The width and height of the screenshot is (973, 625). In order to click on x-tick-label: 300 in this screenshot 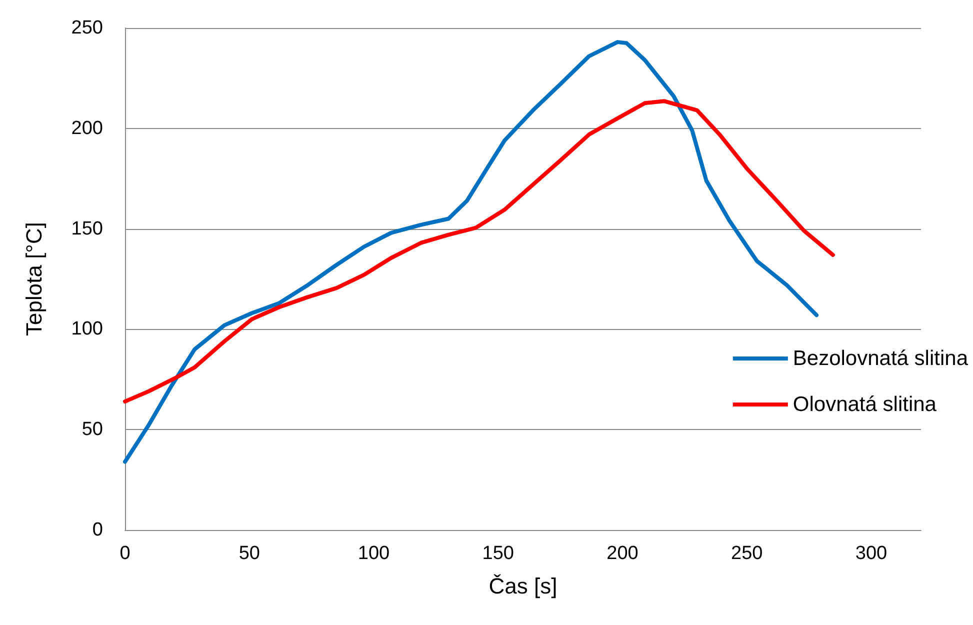, I will do `click(871, 553)`.